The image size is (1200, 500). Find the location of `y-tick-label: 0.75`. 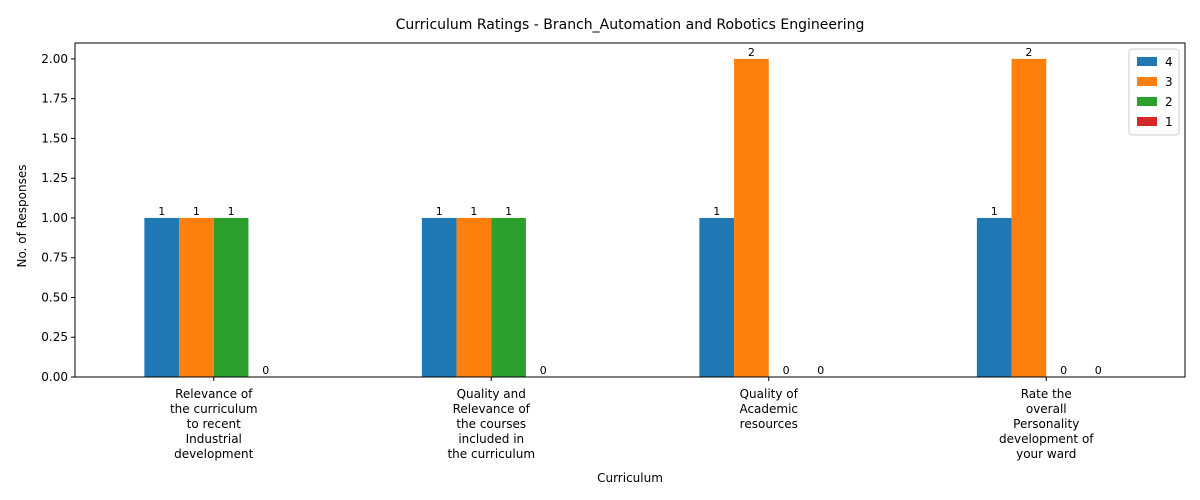

y-tick-label: 0.75 is located at coordinates (54, 258).